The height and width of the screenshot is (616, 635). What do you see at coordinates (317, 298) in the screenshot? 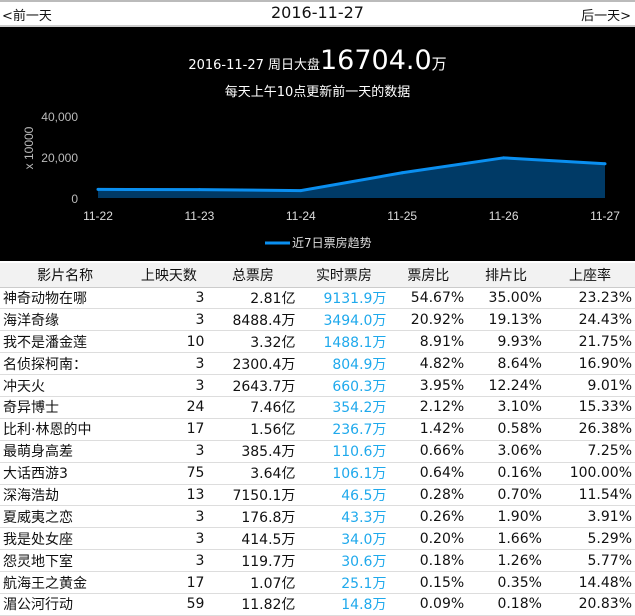
I see `table-row: 神奇动物在哪 3 2.81亿 9131.9万 54.67% 35.00% 23.23%` at bounding box center [317, 298].